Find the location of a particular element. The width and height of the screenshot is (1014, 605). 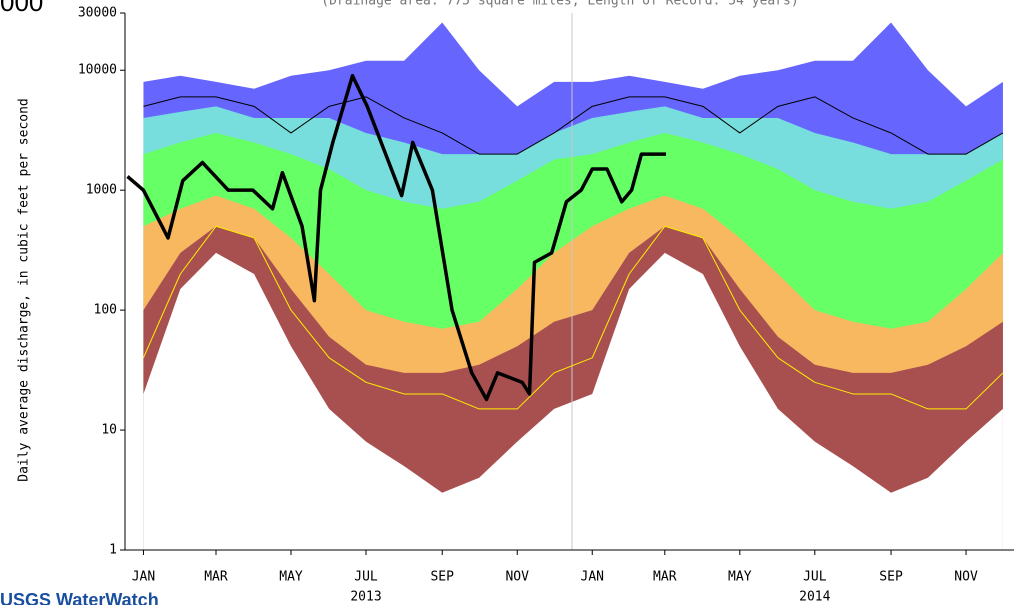

y-tick-label: 30000 is located at coordinates (97, 13).